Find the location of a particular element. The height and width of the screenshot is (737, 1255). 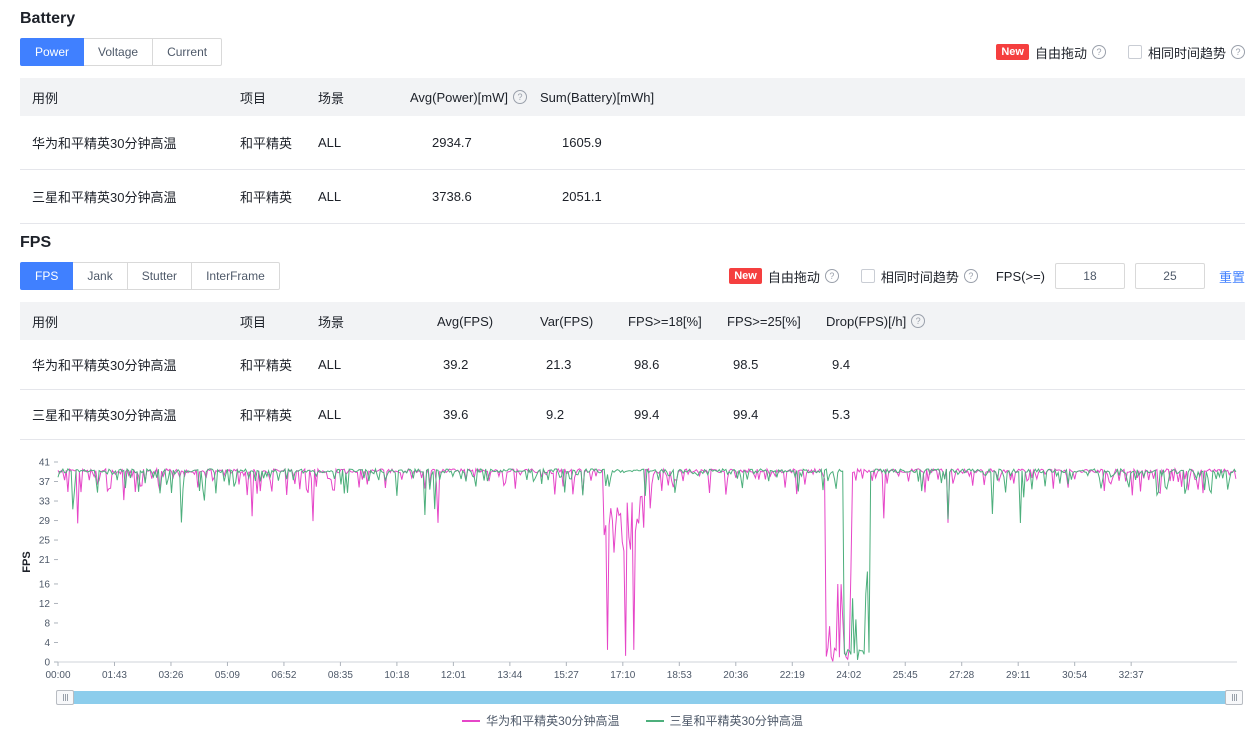

svg-text: 01:43 is located at coordinates (114, 675).